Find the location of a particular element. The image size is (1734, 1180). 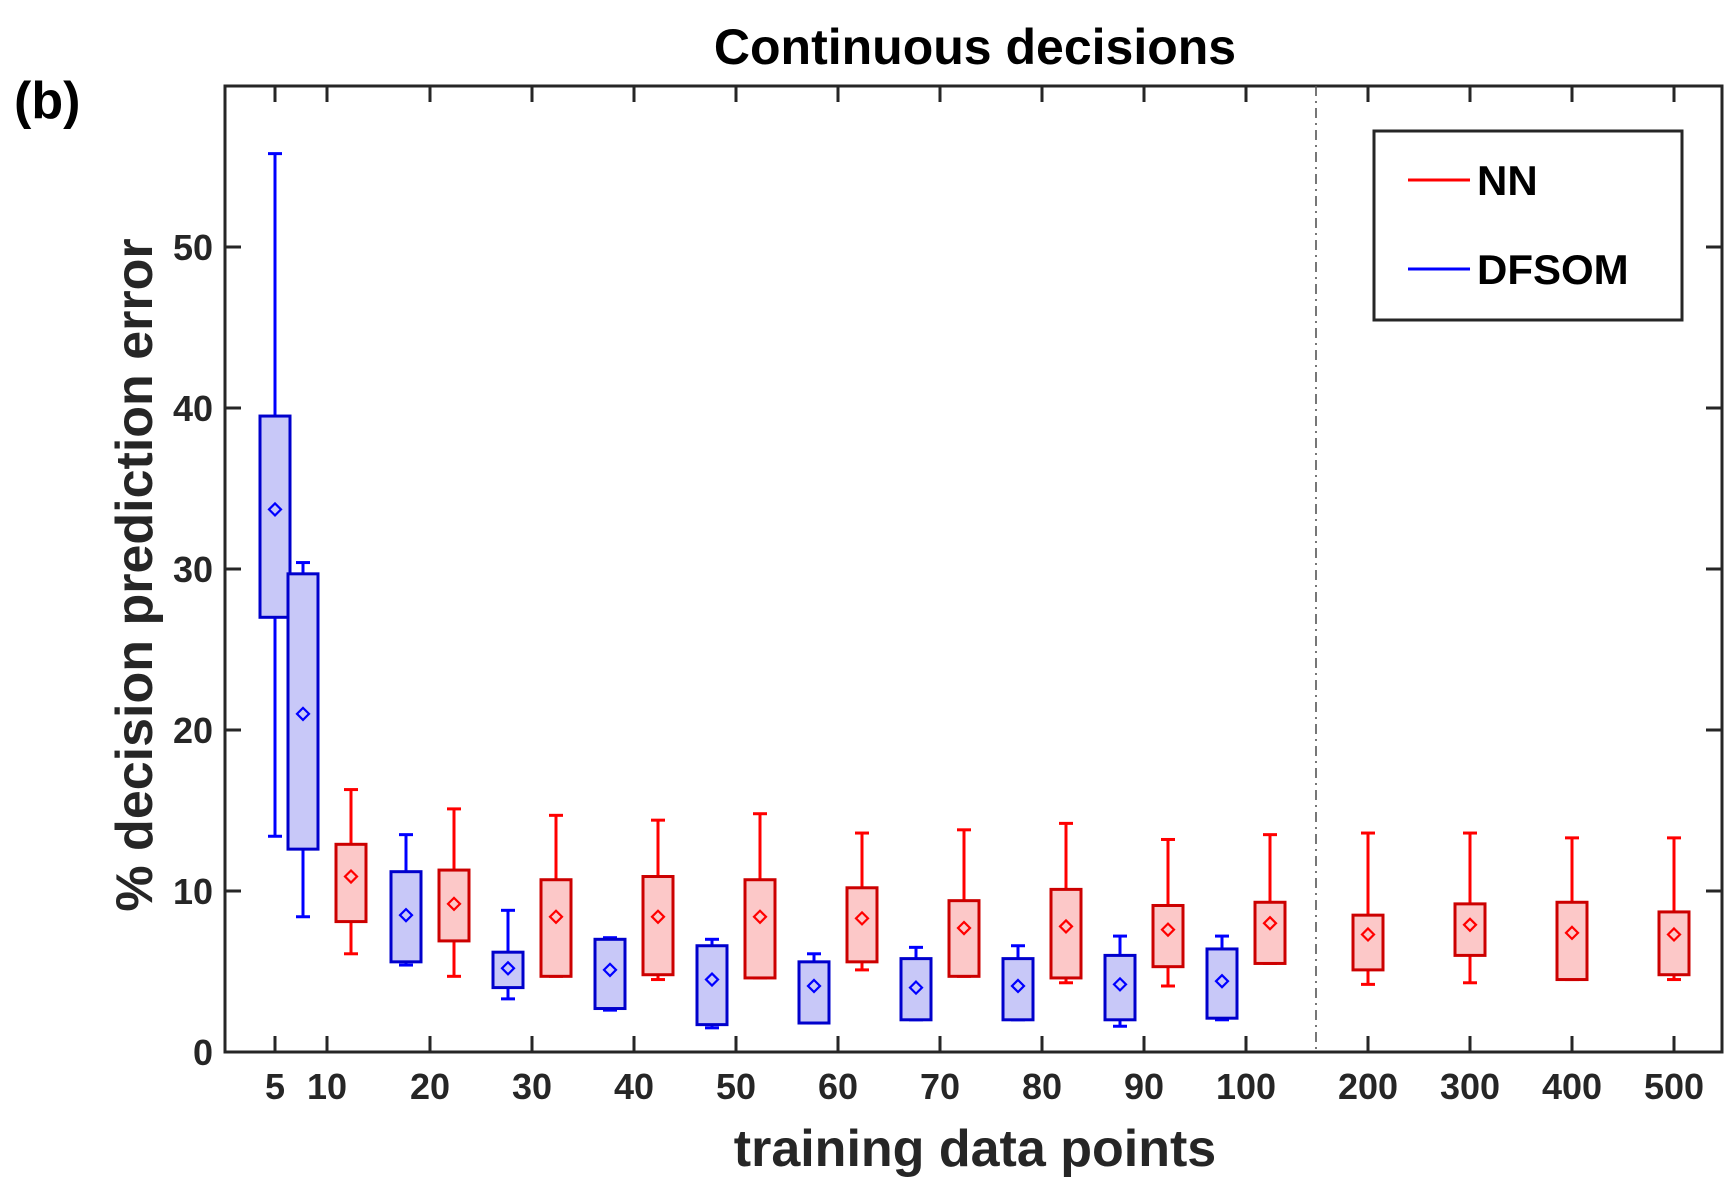

x-axis-label: training data points is located at coordinates (975, 1149).